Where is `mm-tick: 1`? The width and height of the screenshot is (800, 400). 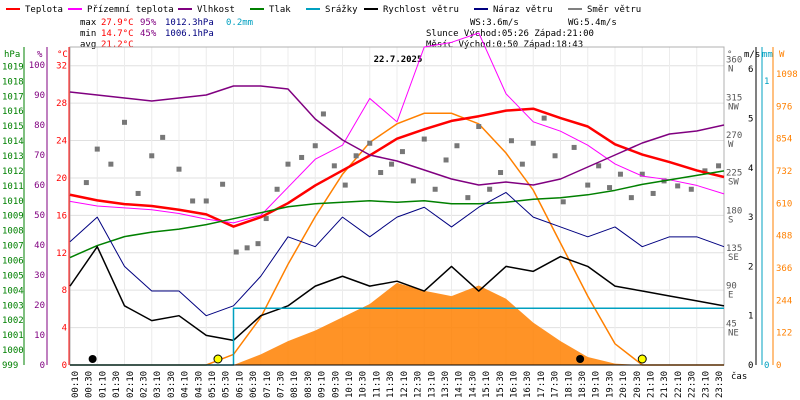
mm-tick: 1 is located at coordinates (766, 82).